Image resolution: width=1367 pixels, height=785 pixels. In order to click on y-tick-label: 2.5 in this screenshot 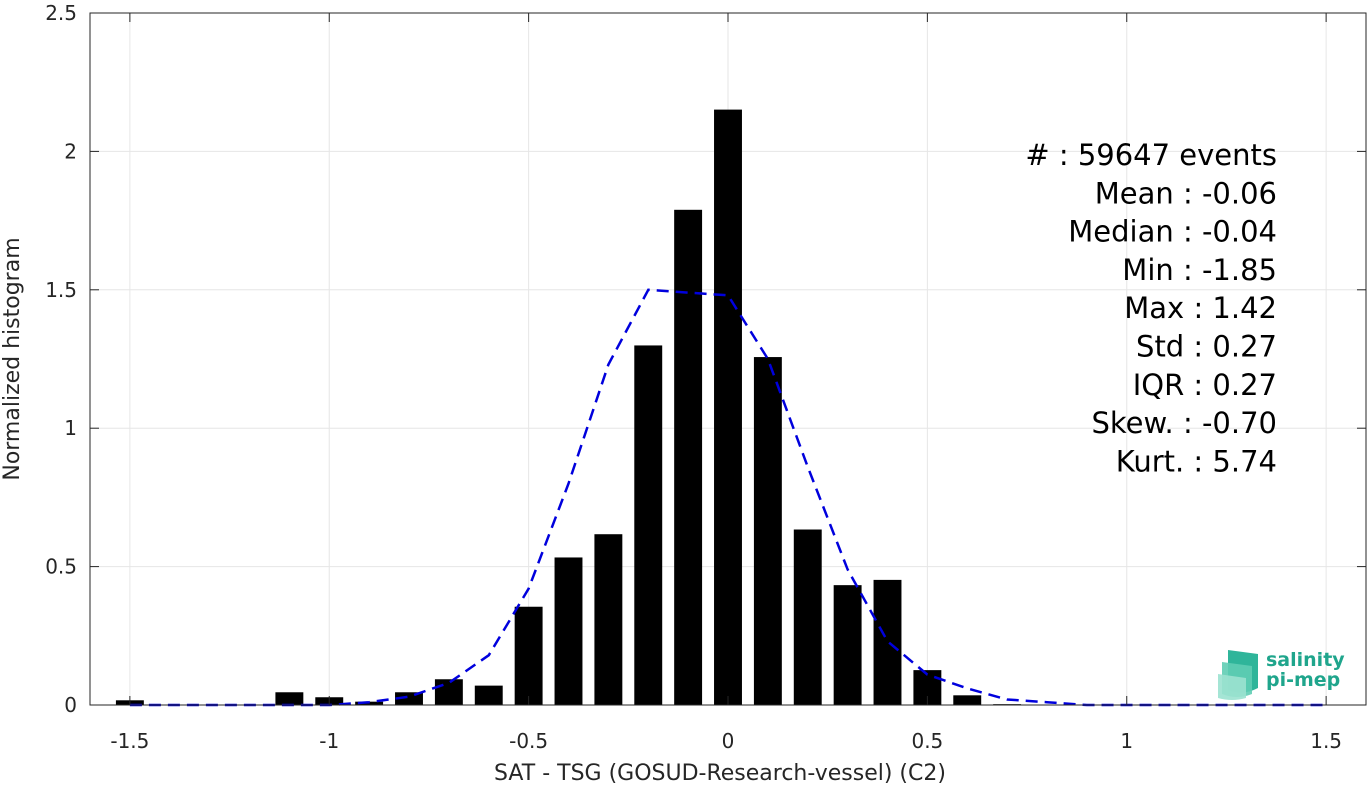, I will do `click(61, 13)`.